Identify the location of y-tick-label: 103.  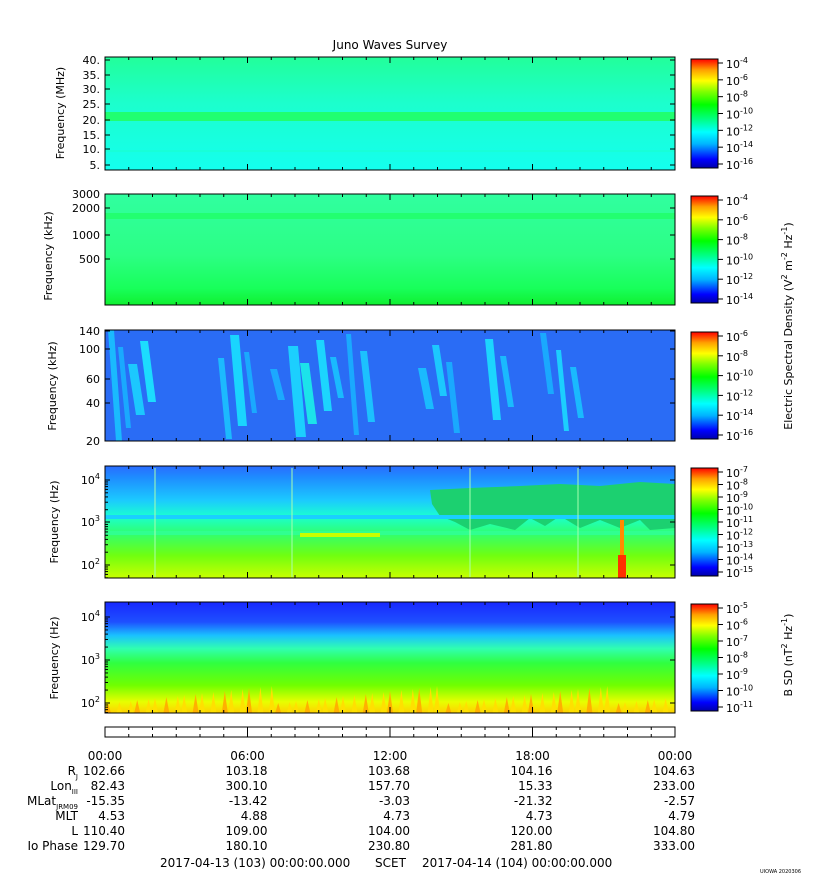
(90, 521).